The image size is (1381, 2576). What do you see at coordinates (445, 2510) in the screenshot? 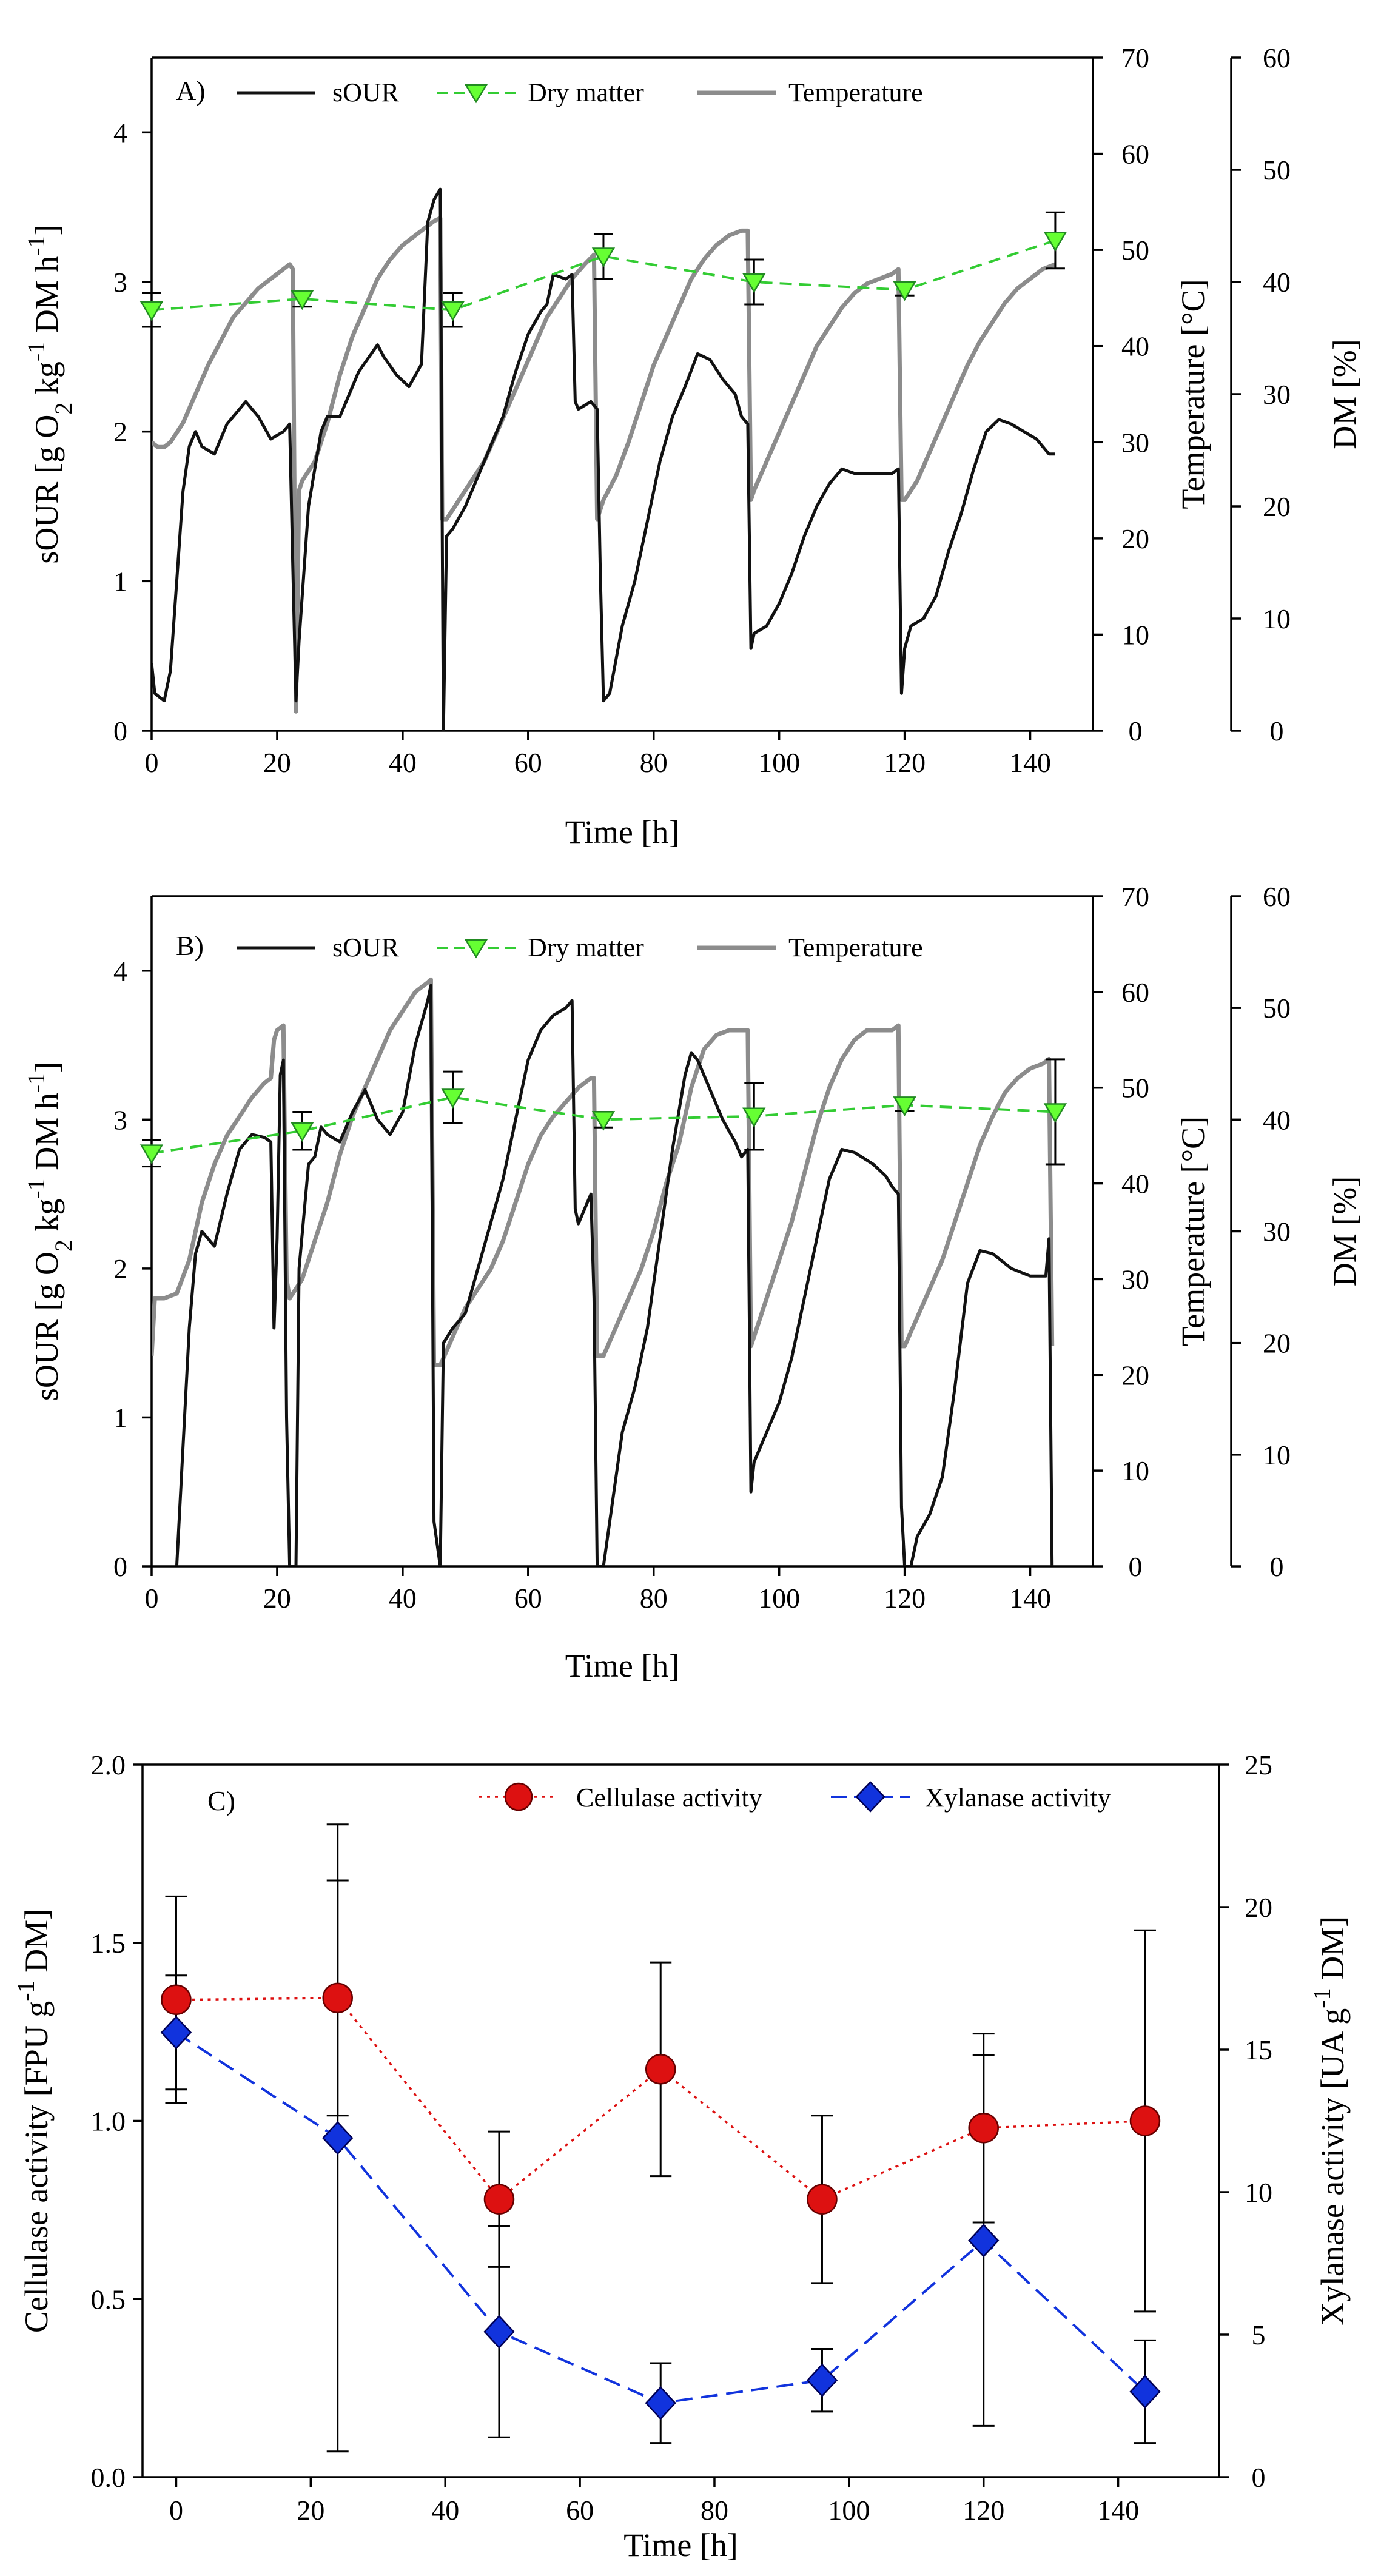
I see `panel-c-x-tick-label: 40` at bounding box center [445, 2510].